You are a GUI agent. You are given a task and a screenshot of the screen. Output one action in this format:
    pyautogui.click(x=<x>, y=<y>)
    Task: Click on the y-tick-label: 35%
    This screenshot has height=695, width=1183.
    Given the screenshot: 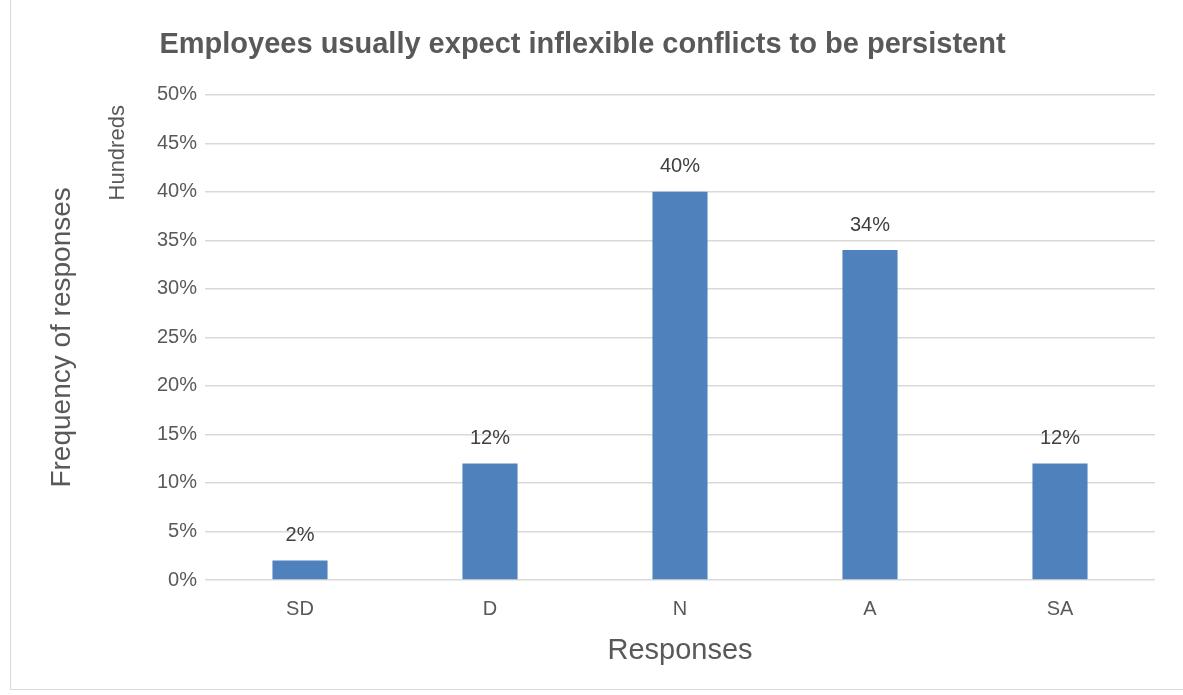 What is the action you would take?
    pyautogui.click(x=177, y=238)
    